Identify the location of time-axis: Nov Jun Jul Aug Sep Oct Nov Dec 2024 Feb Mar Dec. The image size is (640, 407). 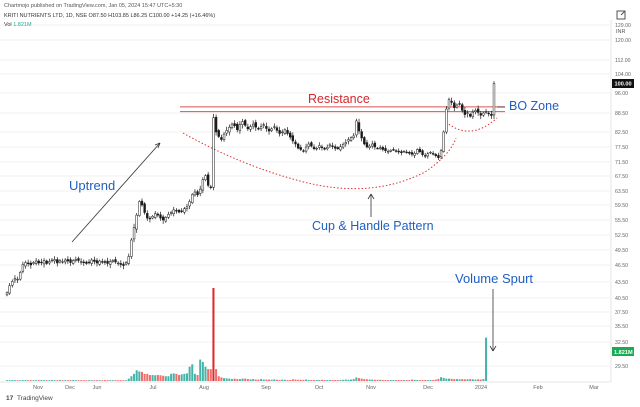
(305, 386).